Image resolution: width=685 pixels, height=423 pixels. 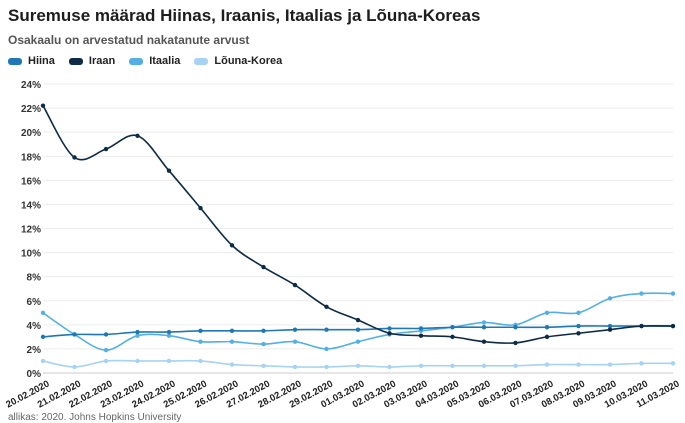 I want to click on source-note: allikas: 2020. Johns Hopkins University, so click(x=95, y=417).